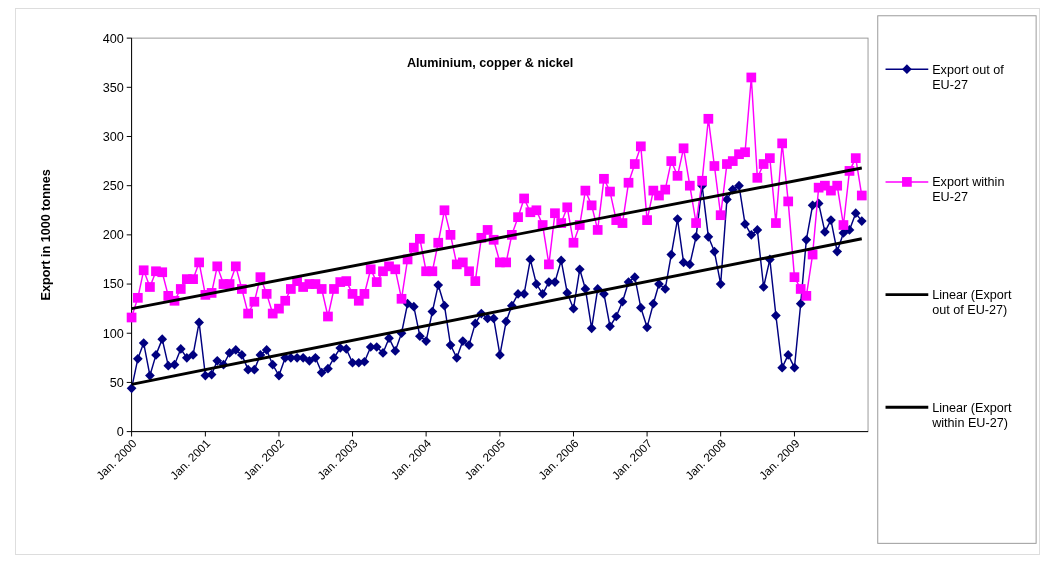 This screenshot has height=563, width=1055. What do you see at coordinates (971, 415) in the screenshot?
I see `legend-label: Linear (Export within EU-27)` at bounding box center [971, 415].